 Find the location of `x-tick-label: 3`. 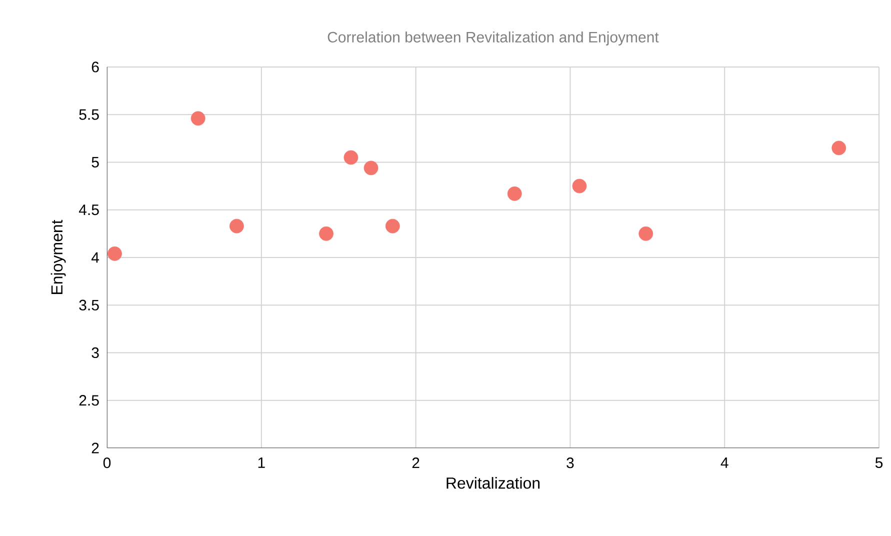

x-tick-label: 3 is located at coordinates (570, 463).